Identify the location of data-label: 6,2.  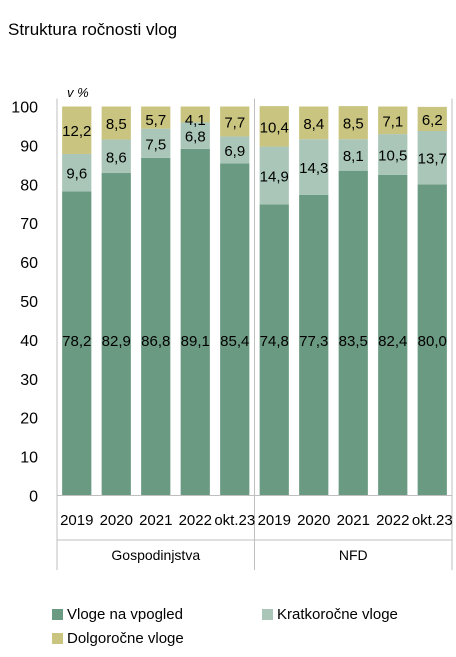
(432, 120).